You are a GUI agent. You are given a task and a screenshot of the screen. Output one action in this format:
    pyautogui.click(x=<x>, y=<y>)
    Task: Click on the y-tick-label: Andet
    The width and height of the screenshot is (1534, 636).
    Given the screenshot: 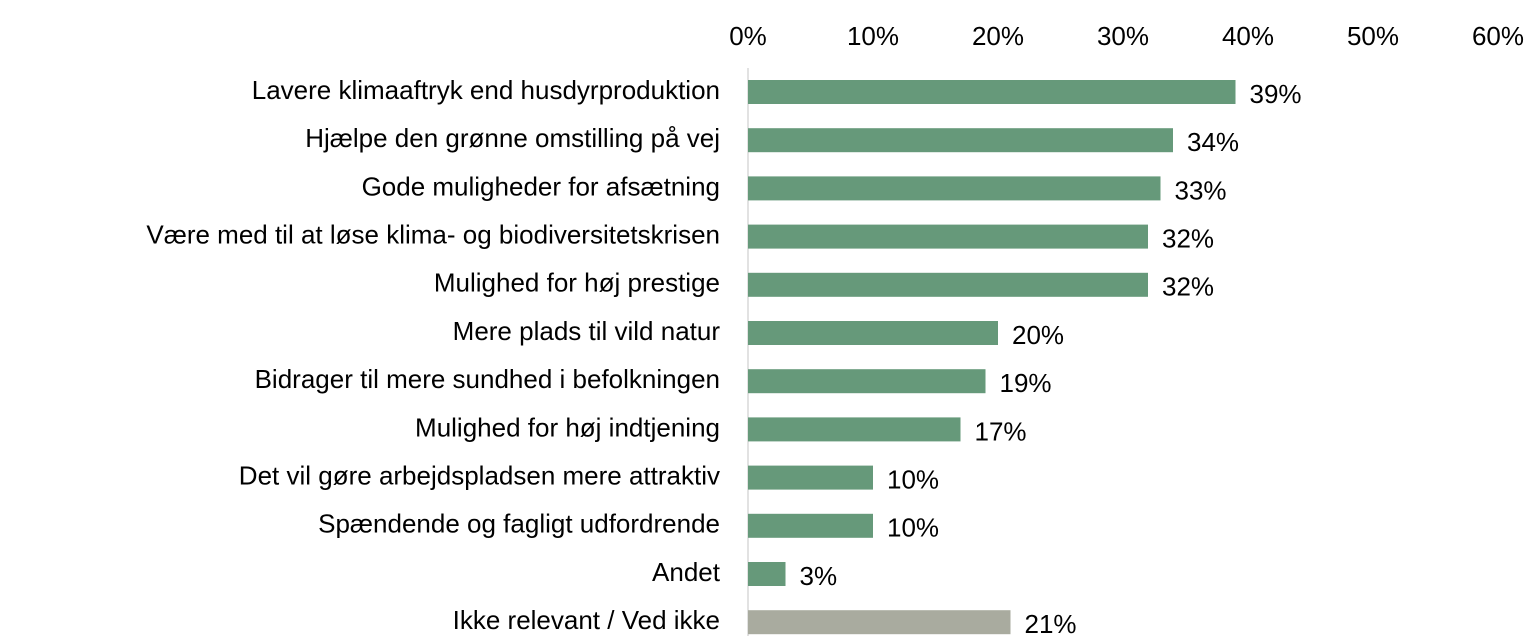 What is the action you would take?
    pyautogui.click(x=686, y=572)
    